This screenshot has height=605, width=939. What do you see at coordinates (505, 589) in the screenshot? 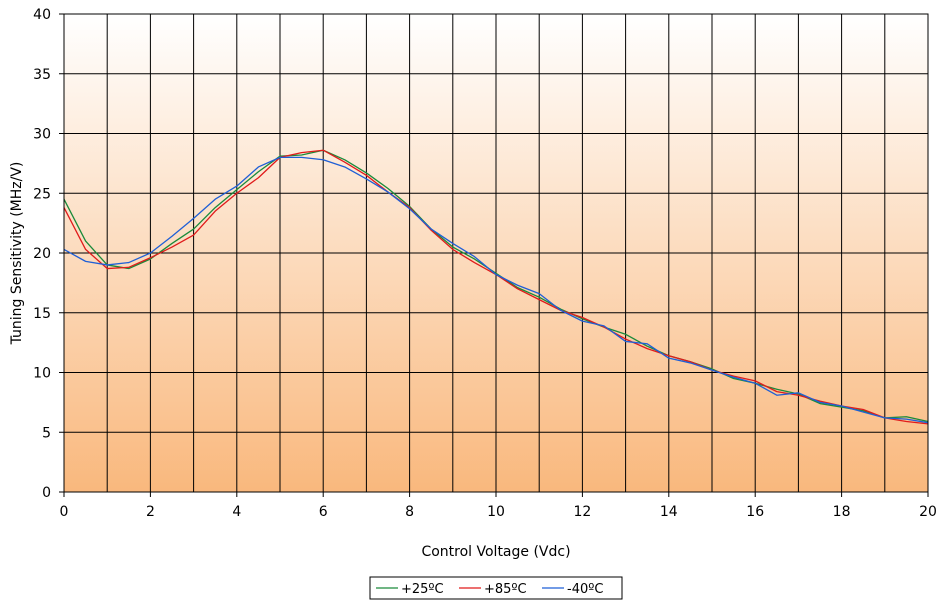
I see `legend-label: +85ºC` at bounding box center [505, 589].